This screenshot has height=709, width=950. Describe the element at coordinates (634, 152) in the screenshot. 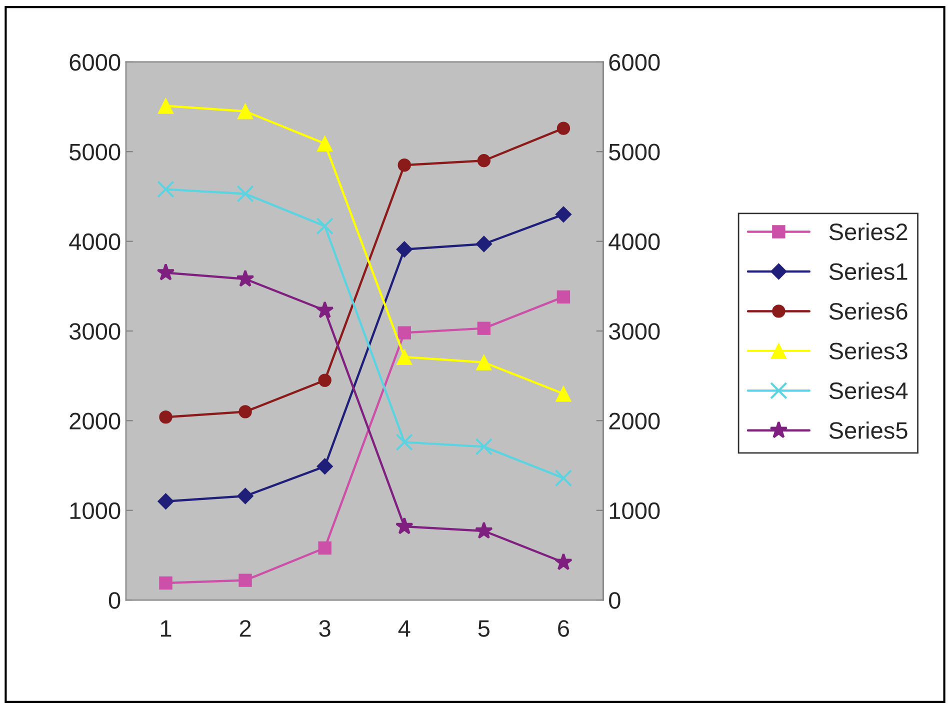

I see `y2-tick-label: 5000` at that location.